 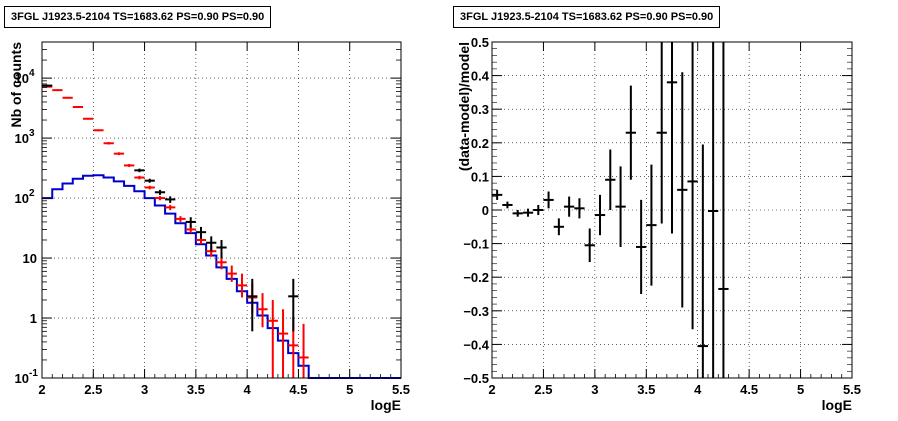 What do you see at coordinates (32, 73) in the screenshot?
I see `y-tick-exponent: 4` at bounding box center [32, 73].